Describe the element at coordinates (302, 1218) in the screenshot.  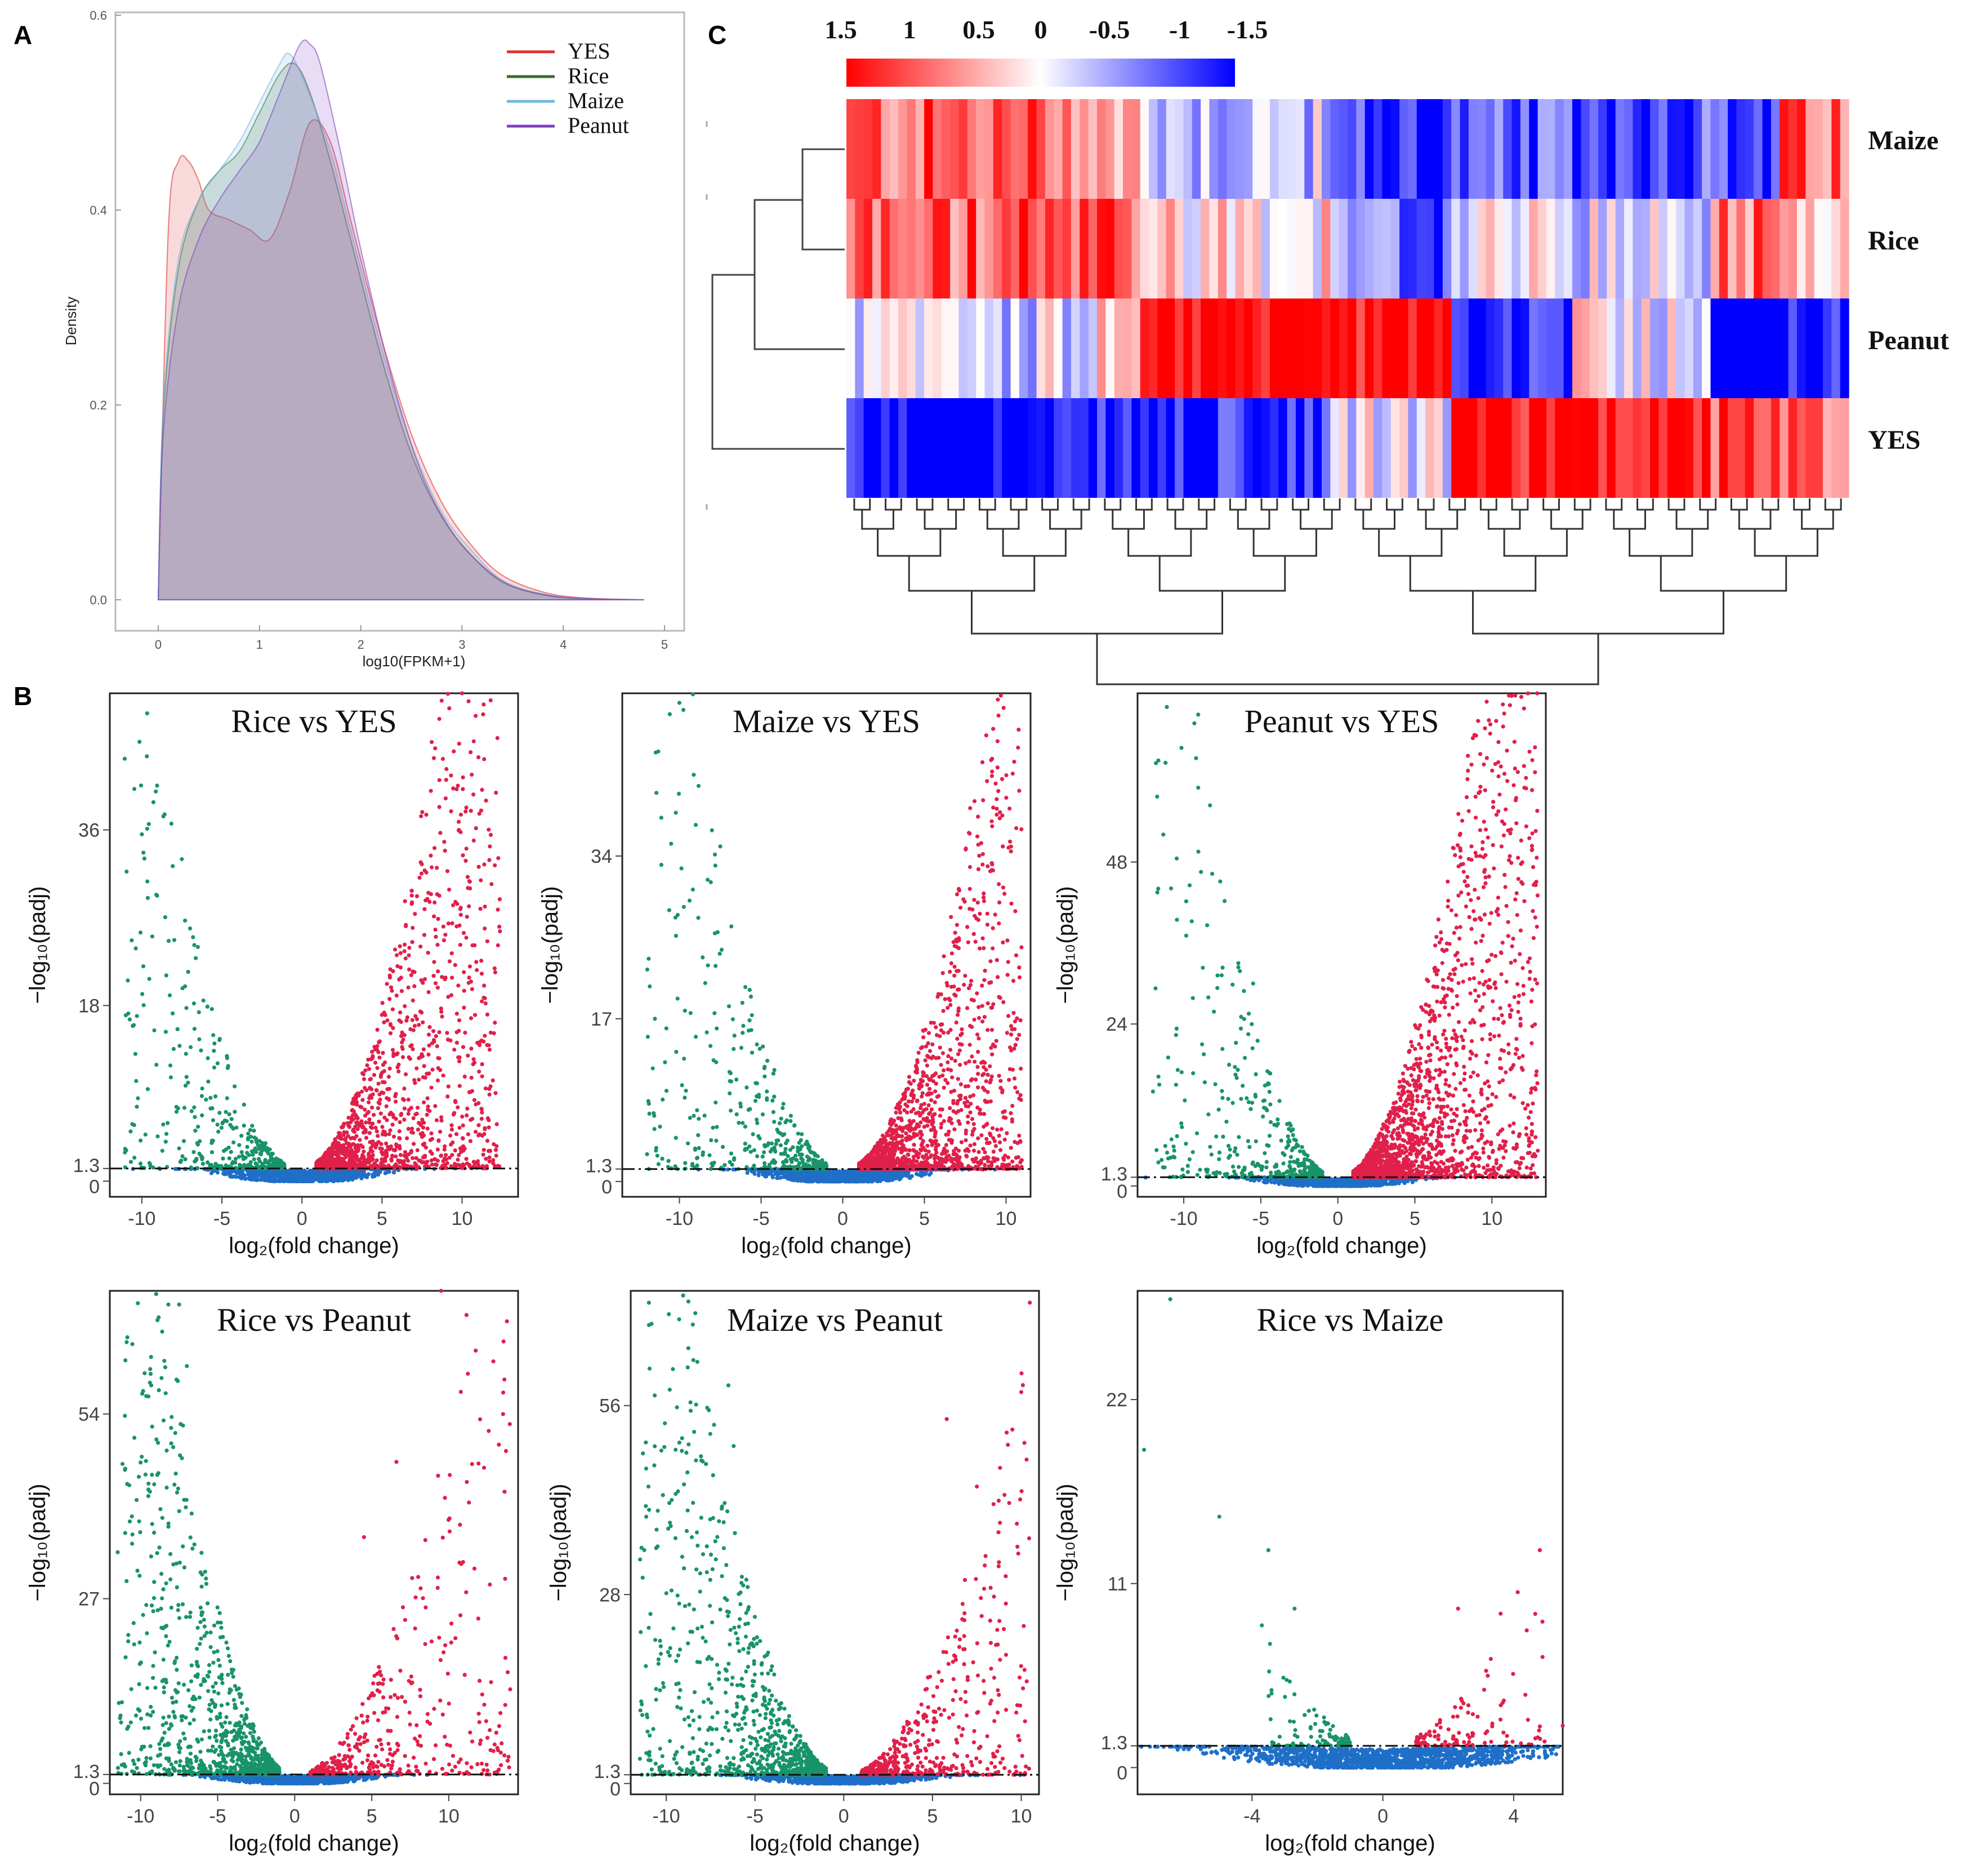
I see `volcano-x-tick-label: 0` at that location.